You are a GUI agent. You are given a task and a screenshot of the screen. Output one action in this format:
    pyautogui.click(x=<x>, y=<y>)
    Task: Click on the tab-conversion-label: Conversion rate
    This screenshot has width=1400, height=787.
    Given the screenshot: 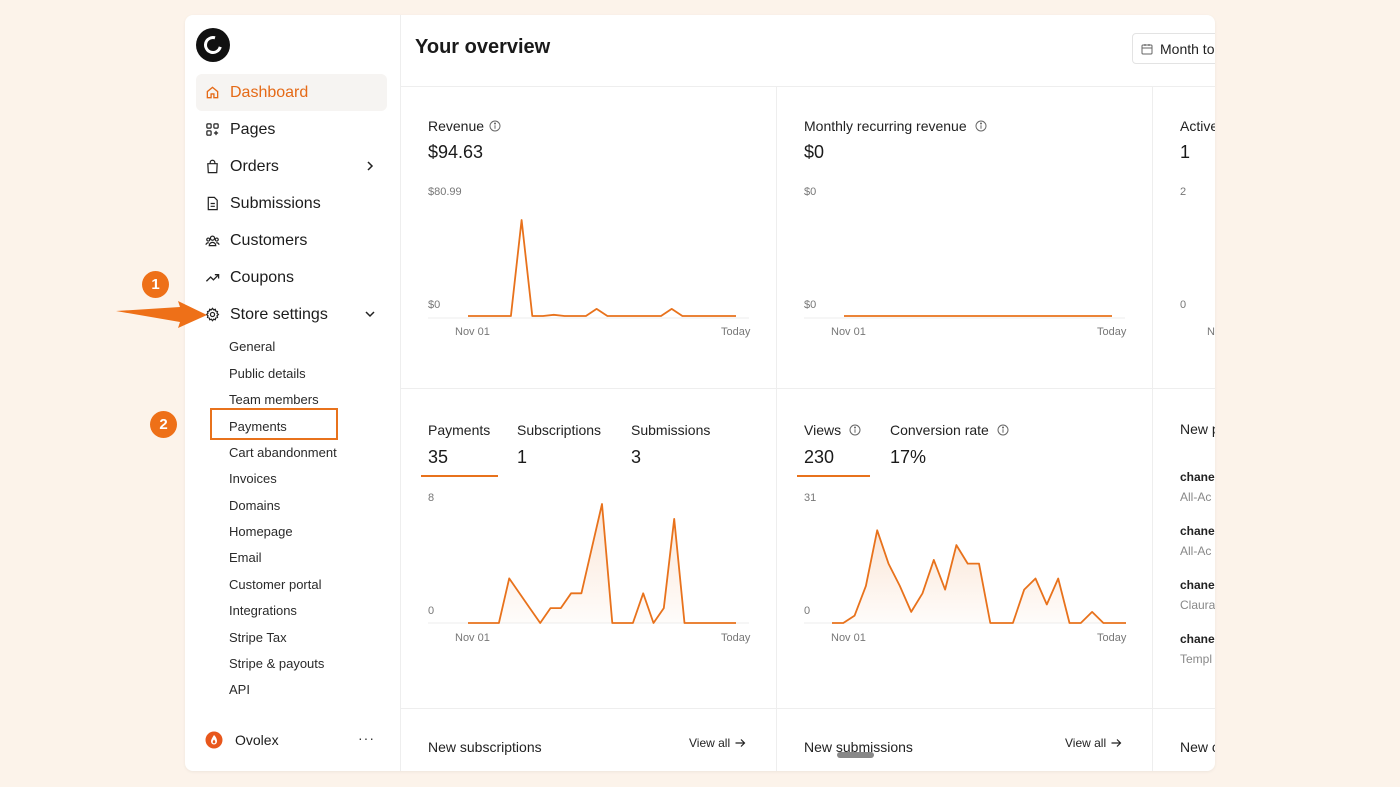 What is the action you would take?
    pyautogui.click(x=949, y=430)
    